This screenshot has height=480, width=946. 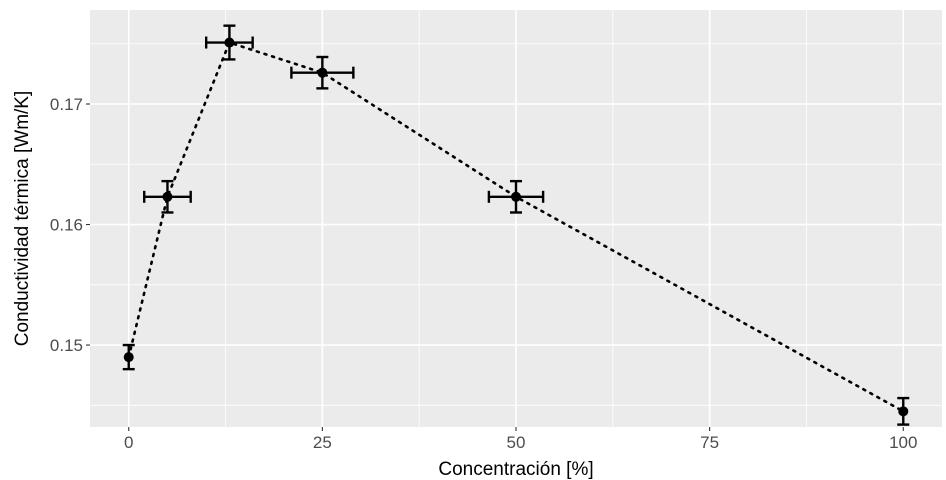 I want to click on y-axis-ticks: 0.15 0.16 0.17, so click(x=70, y=225).